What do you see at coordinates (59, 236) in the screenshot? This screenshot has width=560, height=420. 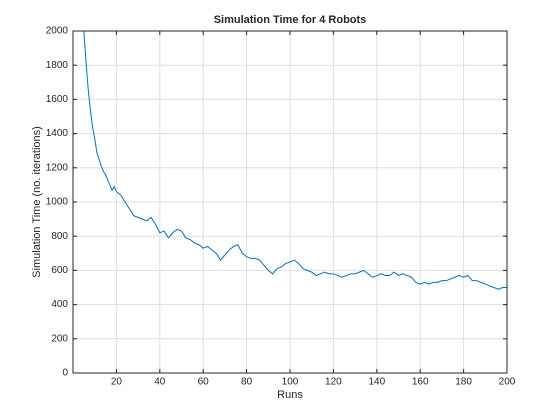 I see `y-tick-label: 800` at bounding box center [59, 236].